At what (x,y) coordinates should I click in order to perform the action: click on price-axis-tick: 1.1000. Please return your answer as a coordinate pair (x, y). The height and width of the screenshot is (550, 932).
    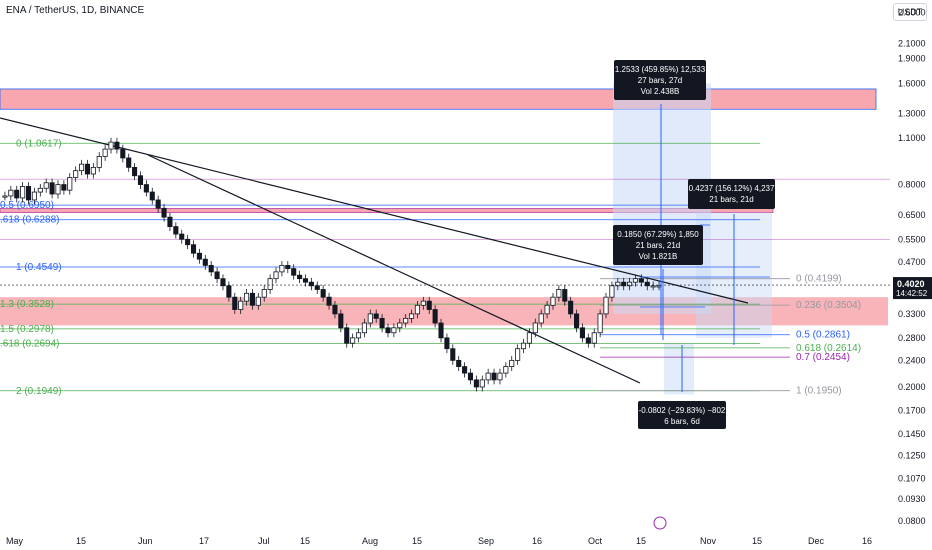
    Looking at the image, I should click on (912, 138).